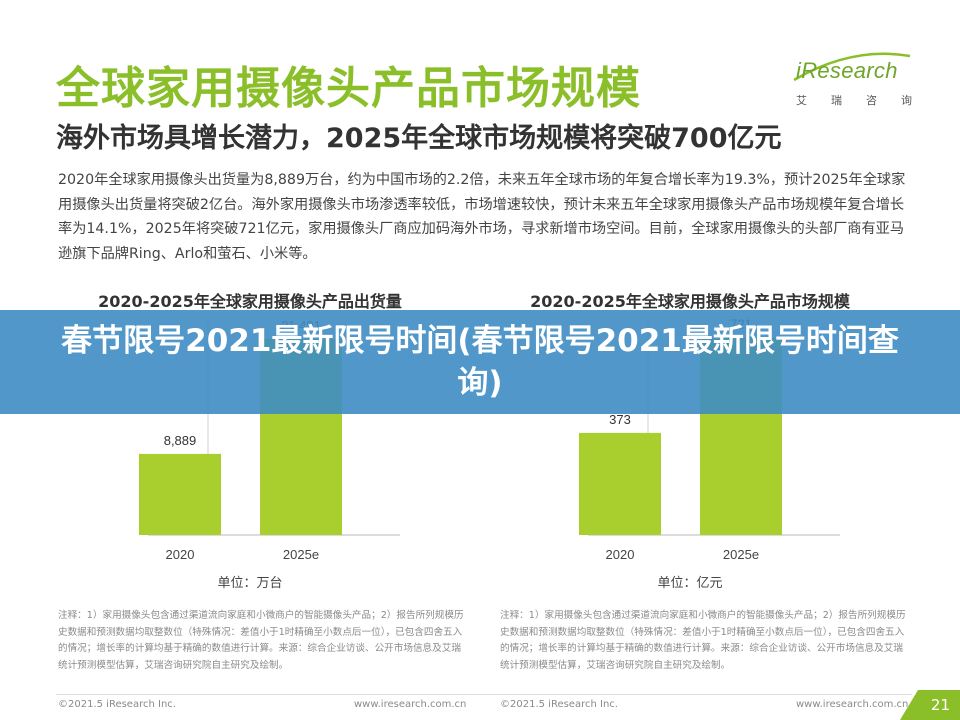 Image resolution: width=960 pixels, height=720 pixels. What do you see at coordinates (801, 100) in the screenshot?
I see `logo-cn-char: 艾` at bounding box center [801, 100].